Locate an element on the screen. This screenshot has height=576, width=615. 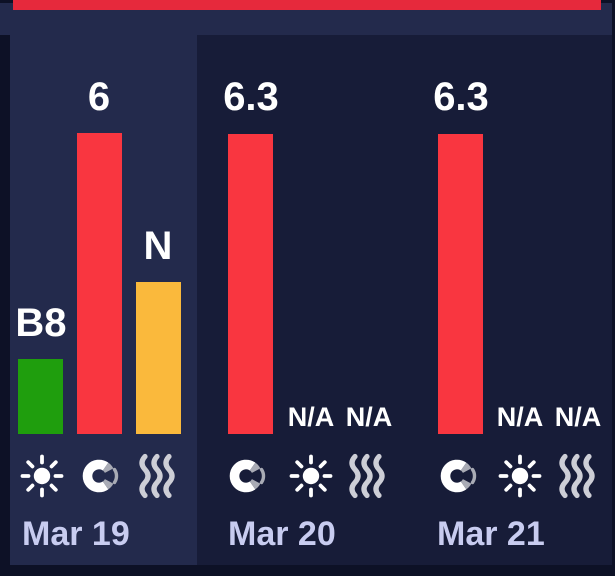
date-label: Mar 21 is located at coordinates (491, 534).